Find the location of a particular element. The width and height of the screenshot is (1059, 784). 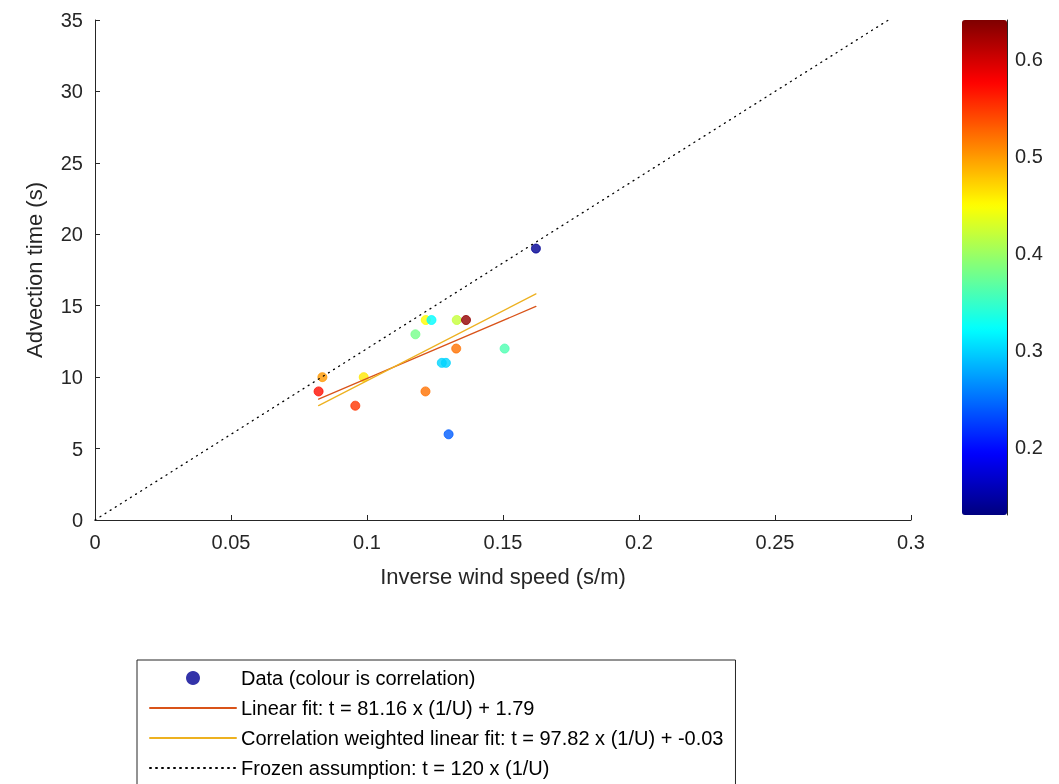

legend-label: Frozen assumption: t = 120 x (1/U) is located at coordinates (395, 768).